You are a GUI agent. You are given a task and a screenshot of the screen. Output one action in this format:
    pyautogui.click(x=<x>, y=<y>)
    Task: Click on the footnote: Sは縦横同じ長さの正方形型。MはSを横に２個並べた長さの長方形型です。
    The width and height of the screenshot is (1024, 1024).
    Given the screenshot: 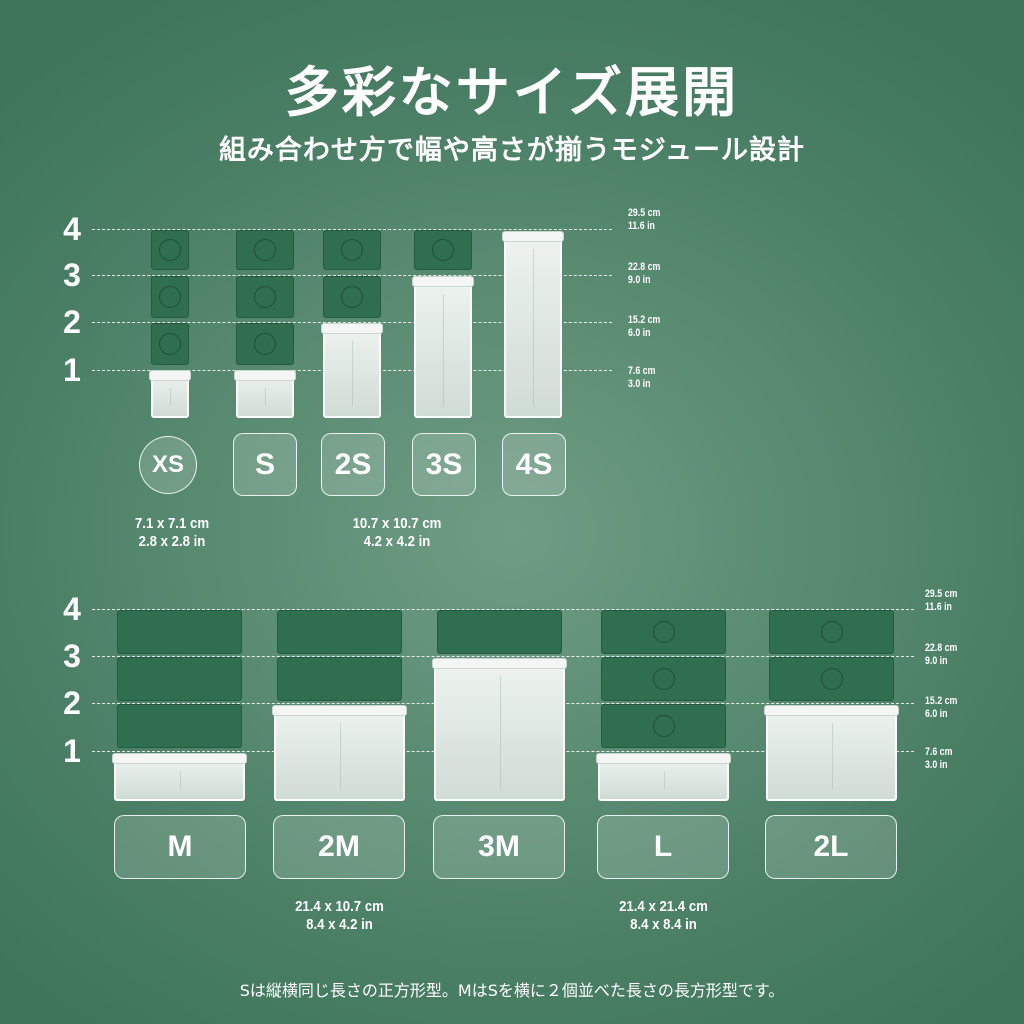 What is the action you would take?
    pyautogui.click(x=512, y=990)
    